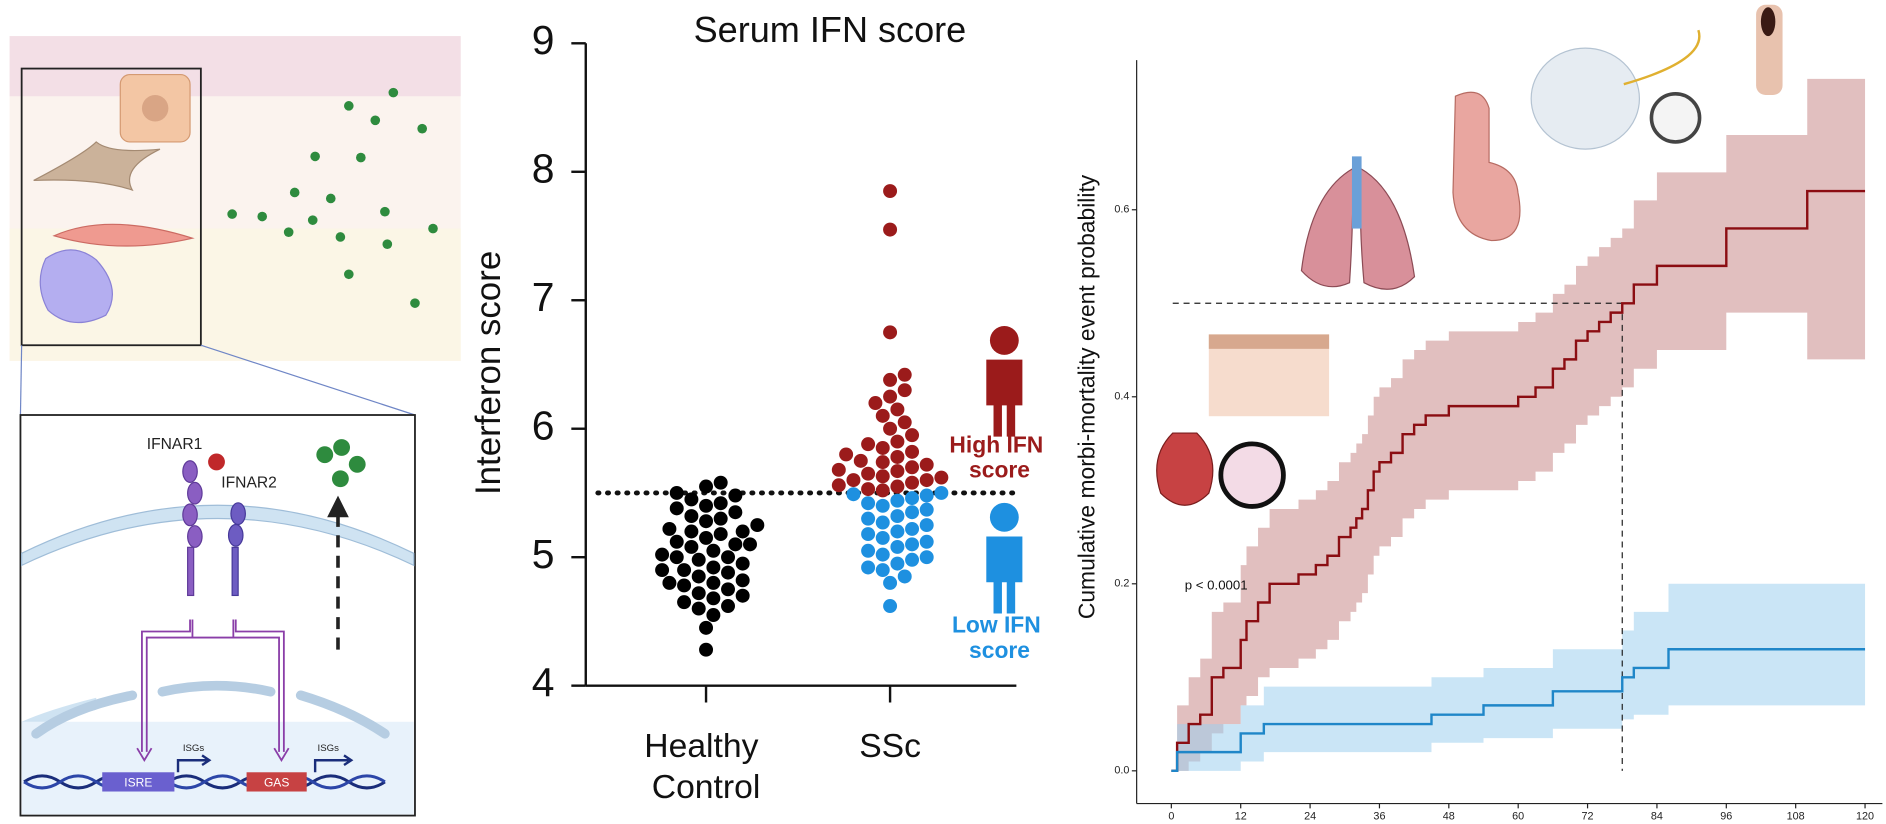 The image size is (1886, 824). Describe the element at coordinates (543, 40) in the screenshot. I see `y-tick-label: 9` at that location.